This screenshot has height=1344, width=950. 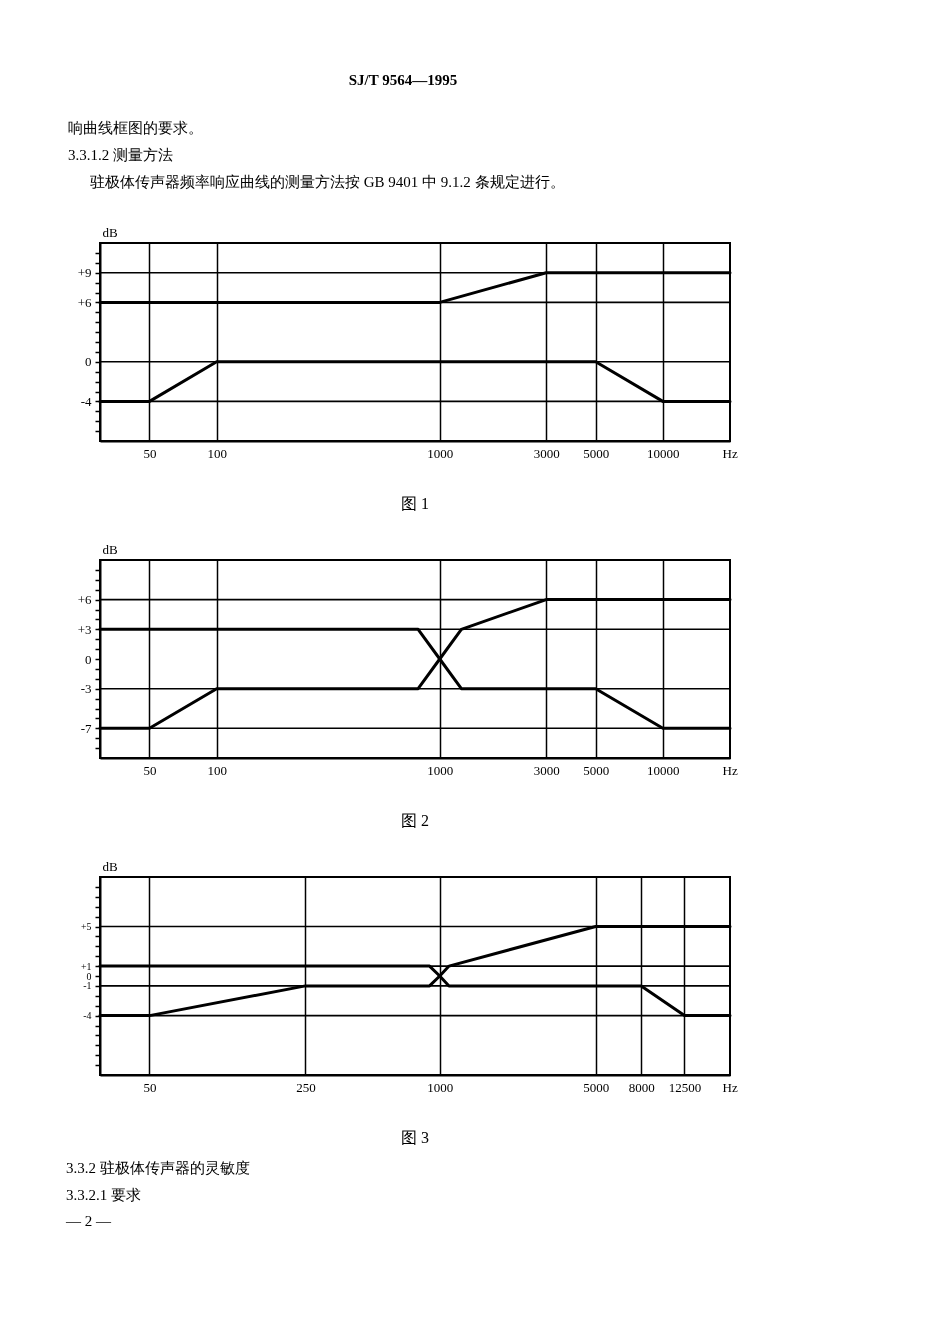 What do you see at coordinates (158, 1168) in the screenshot?
I see `text: 3.3.2 驻极体传声器的灵敏度` at bounding box center [158, 1168].